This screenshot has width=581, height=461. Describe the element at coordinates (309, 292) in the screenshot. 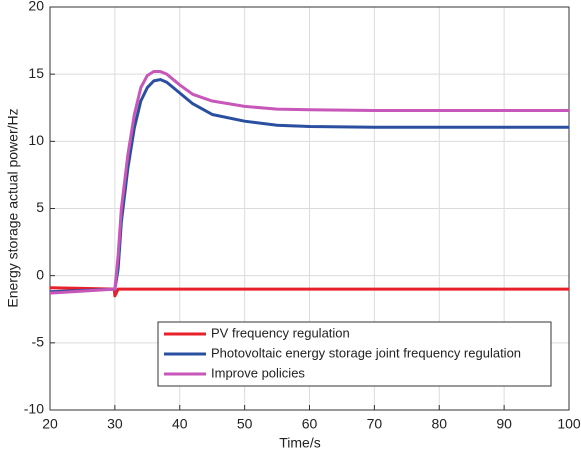

I see `series-line` at that location.